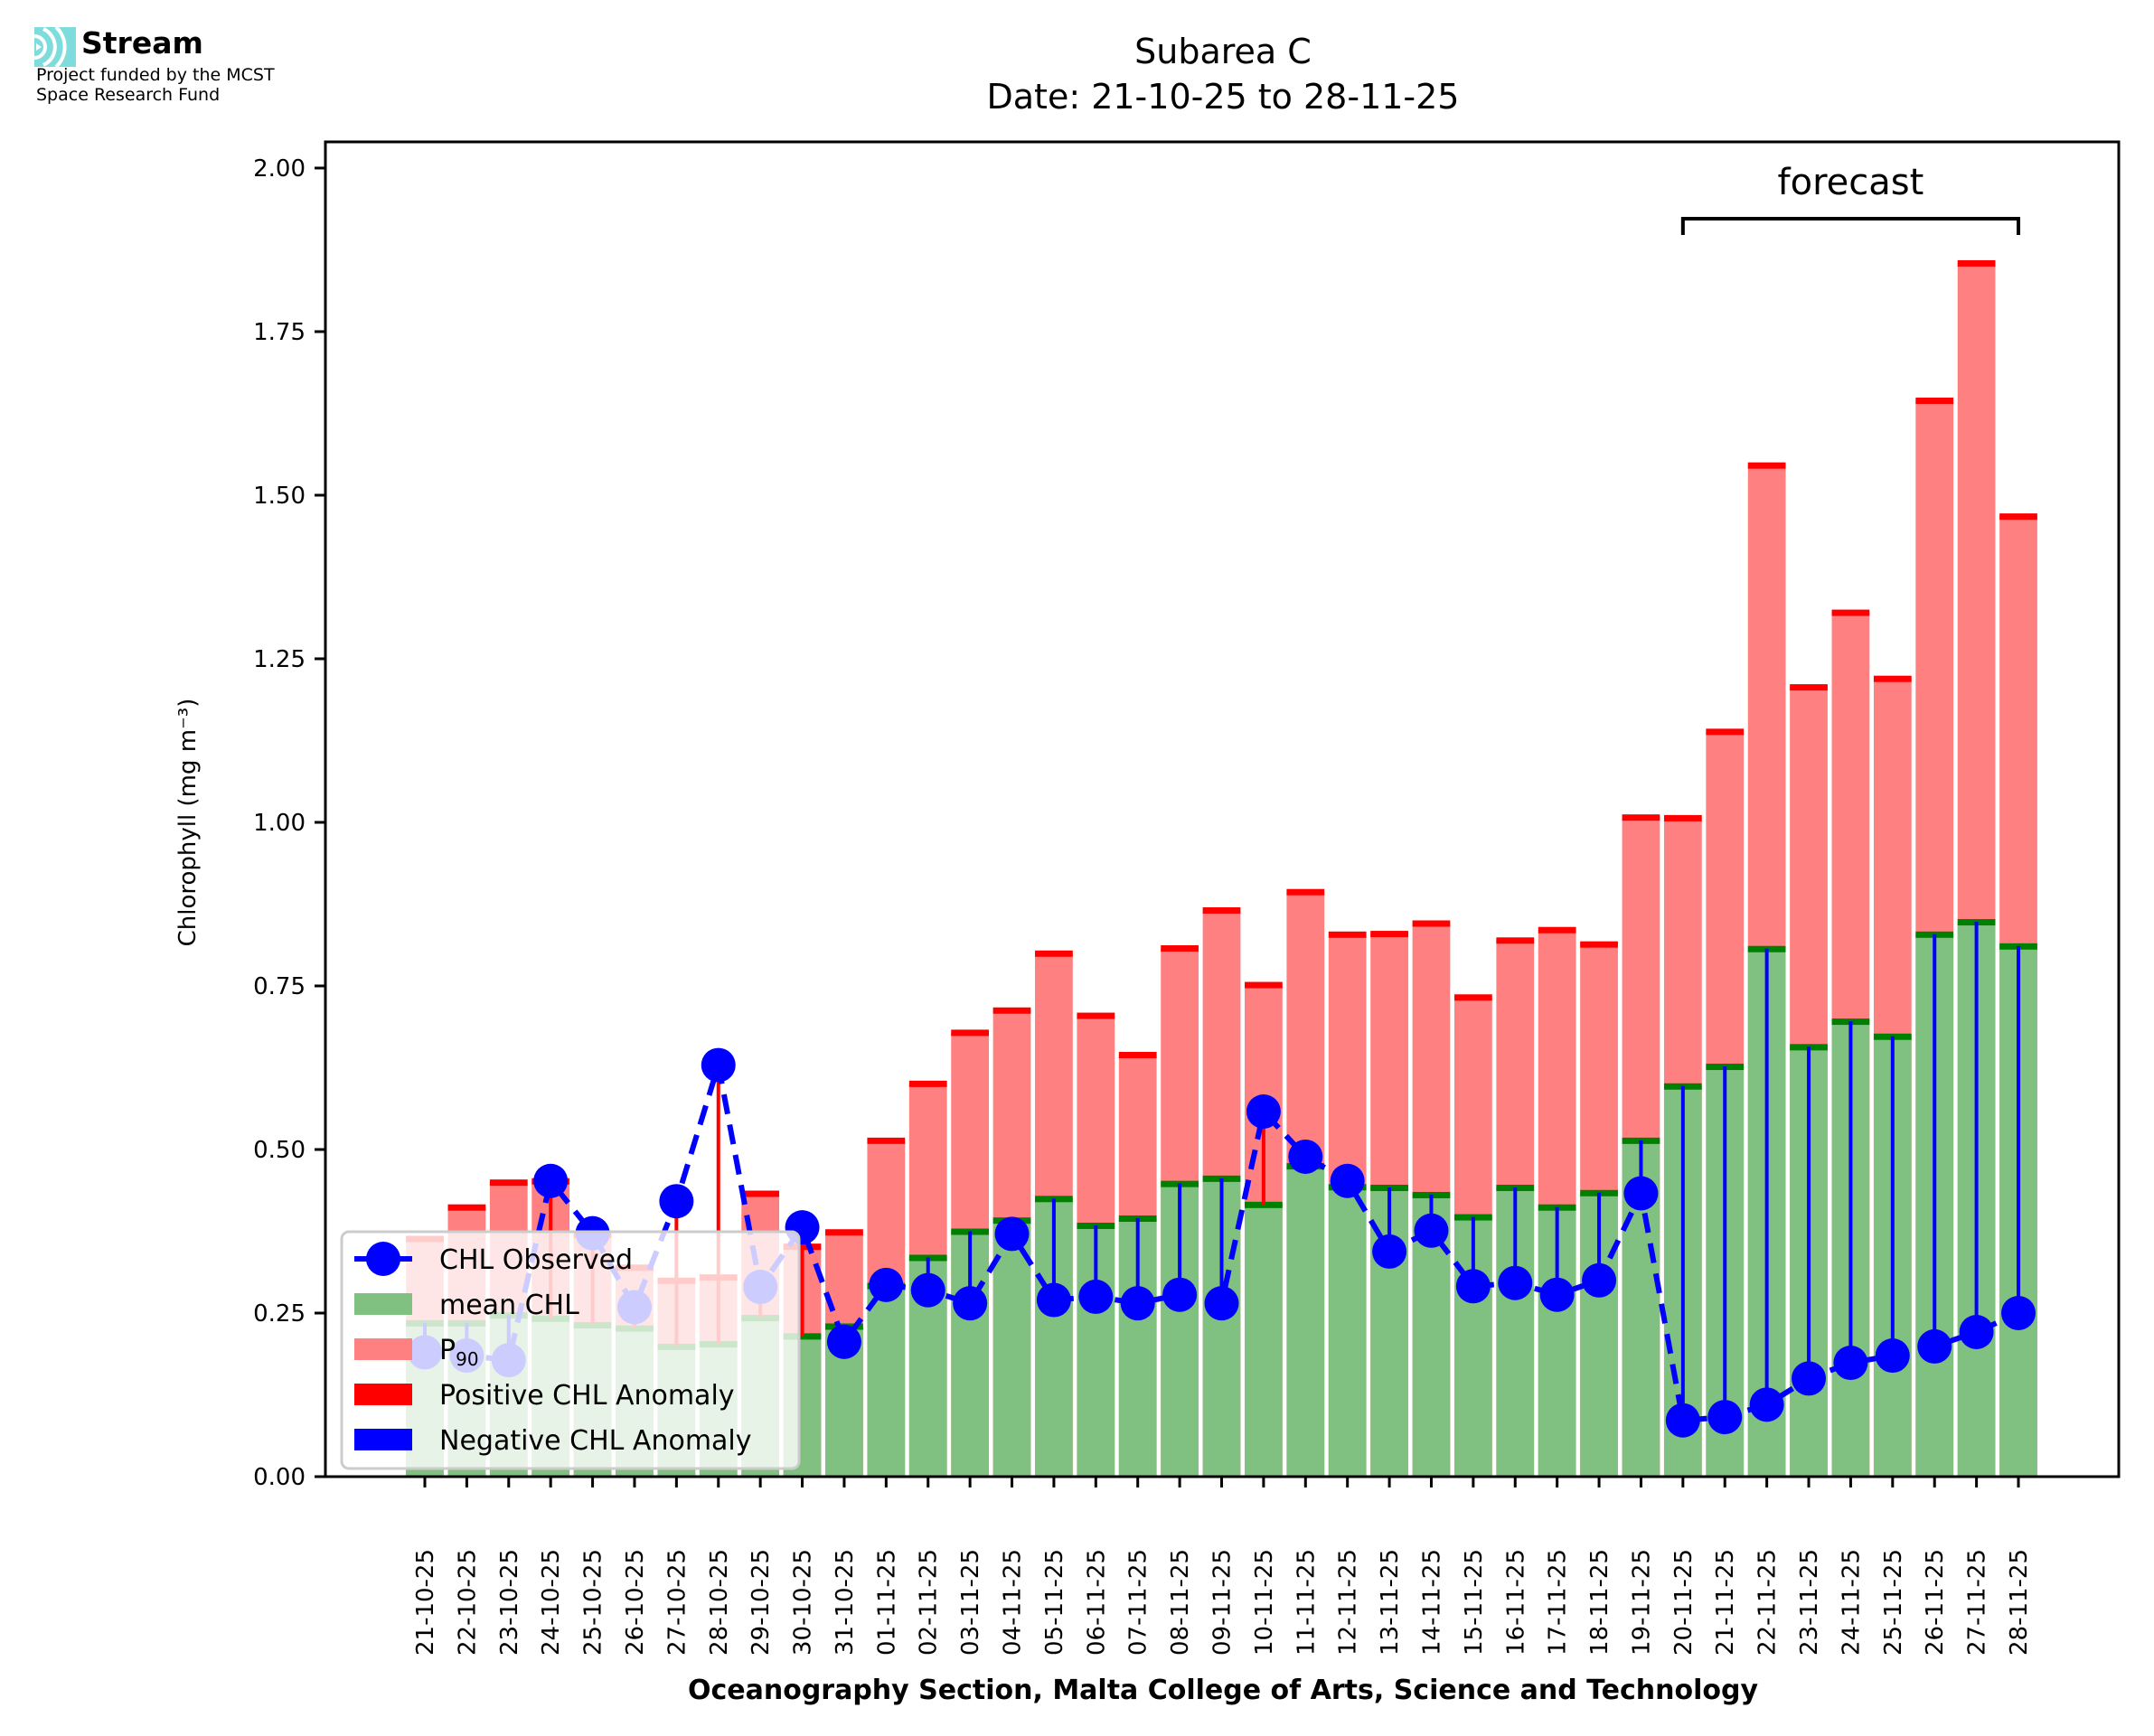 The image size is (2154, 1736). I want to click on x-tick-label: 15-11-25, so click(1474, 1602).